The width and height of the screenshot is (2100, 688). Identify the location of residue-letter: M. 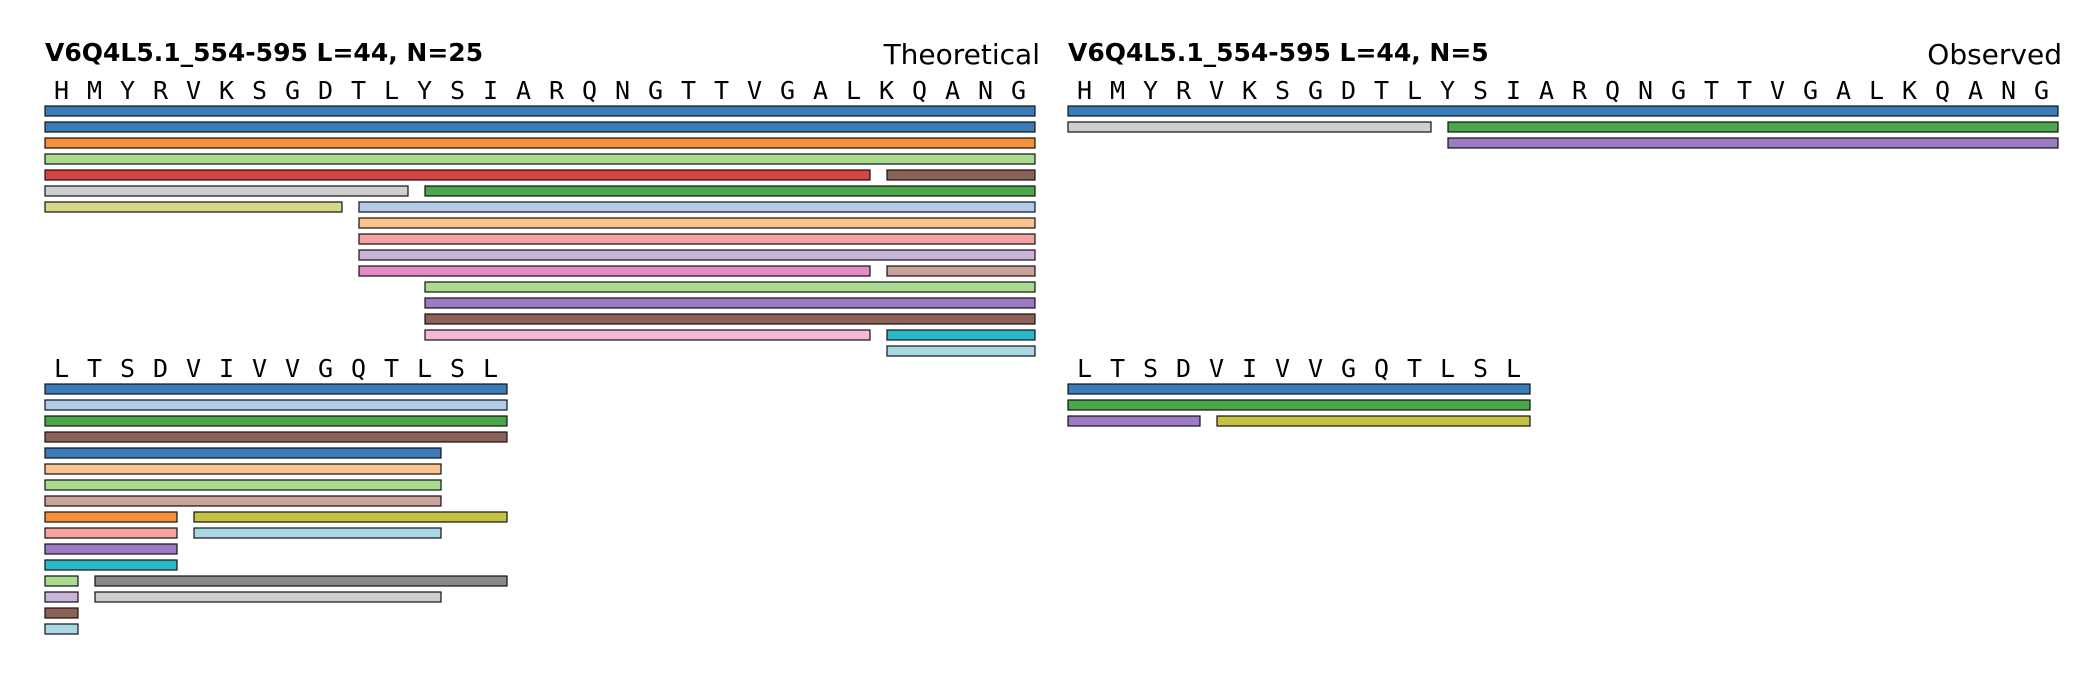
(1117, 90).